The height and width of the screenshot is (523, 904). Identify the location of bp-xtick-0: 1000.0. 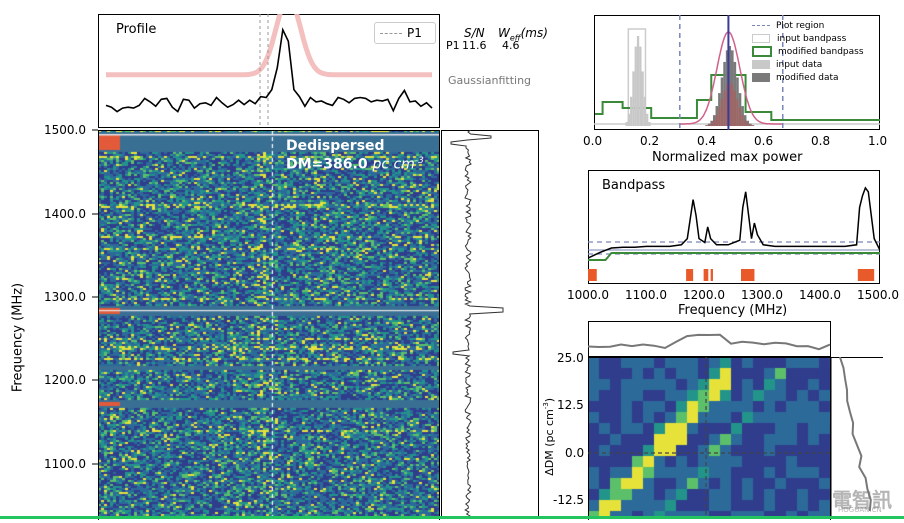
(588, 295).